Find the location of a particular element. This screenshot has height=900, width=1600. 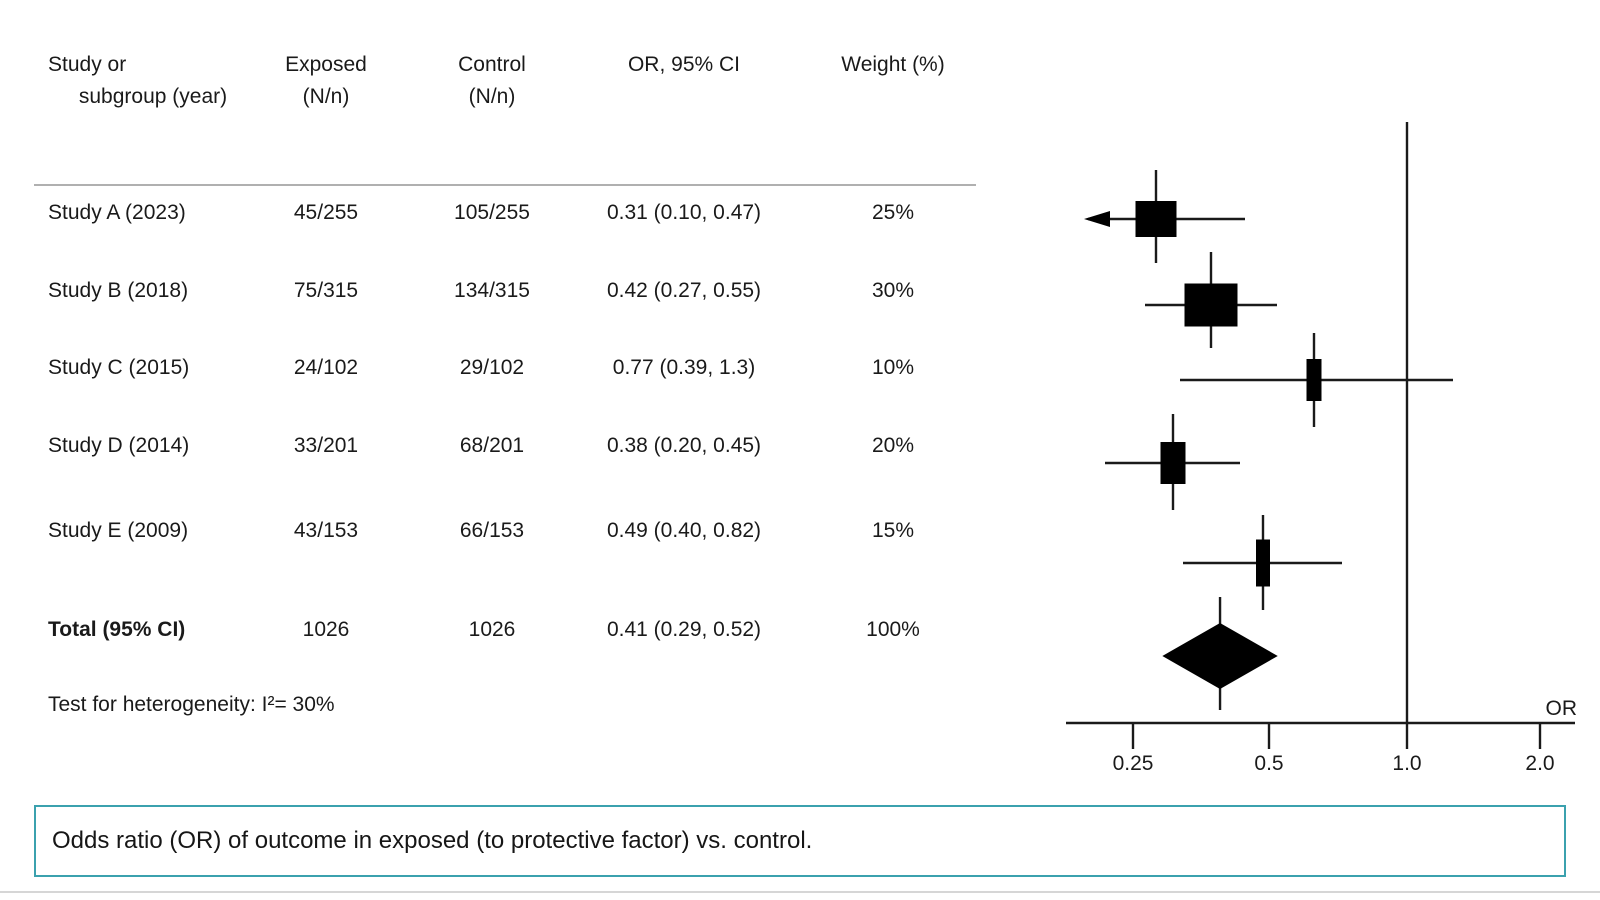

x-tick-label: 0.5 is located at coordinates (1268, 763).